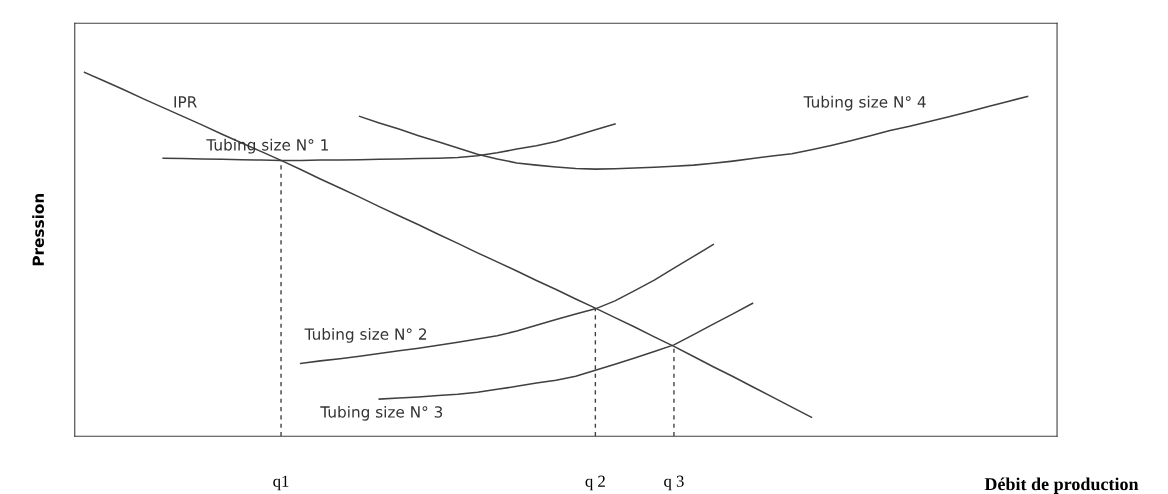 The width and height of the screenshot is (1168, 494). I want to click on series-label: Tubing size N° 1, so click(267, 146).